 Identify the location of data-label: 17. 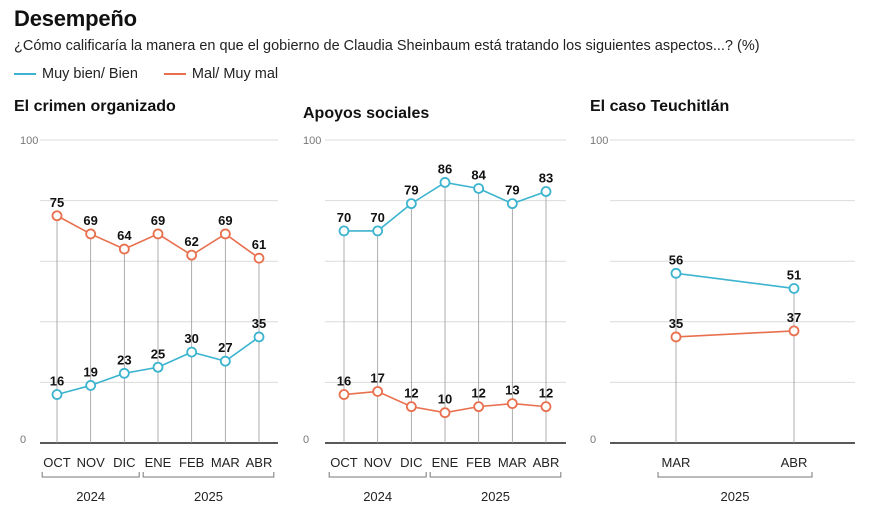
(377, 377).